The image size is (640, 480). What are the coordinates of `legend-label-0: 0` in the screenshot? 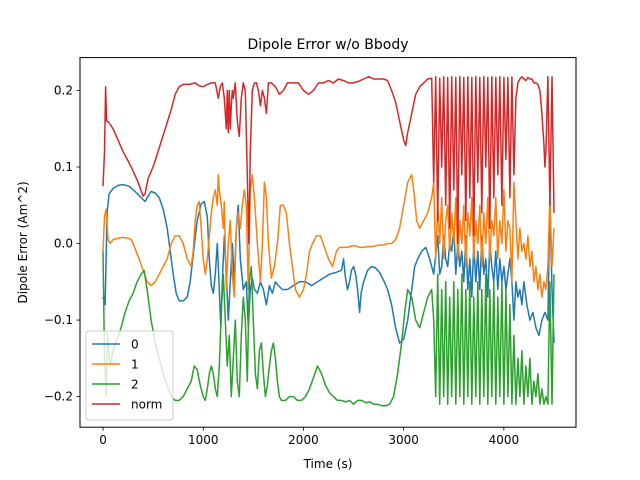 It's located at (135, 345).